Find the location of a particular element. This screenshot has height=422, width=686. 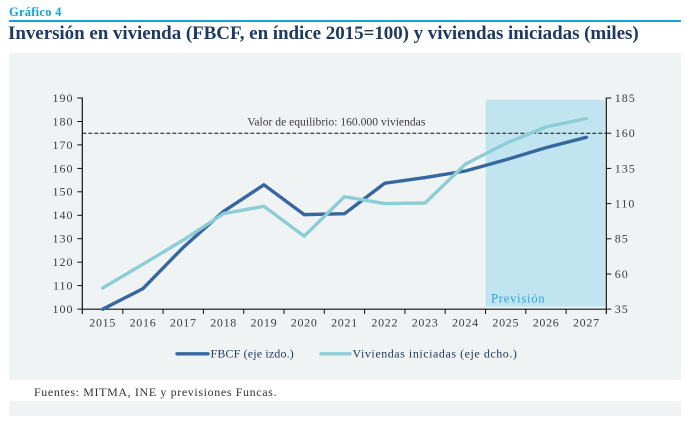

svg-text: 100 is located at coordinates (63, 309).